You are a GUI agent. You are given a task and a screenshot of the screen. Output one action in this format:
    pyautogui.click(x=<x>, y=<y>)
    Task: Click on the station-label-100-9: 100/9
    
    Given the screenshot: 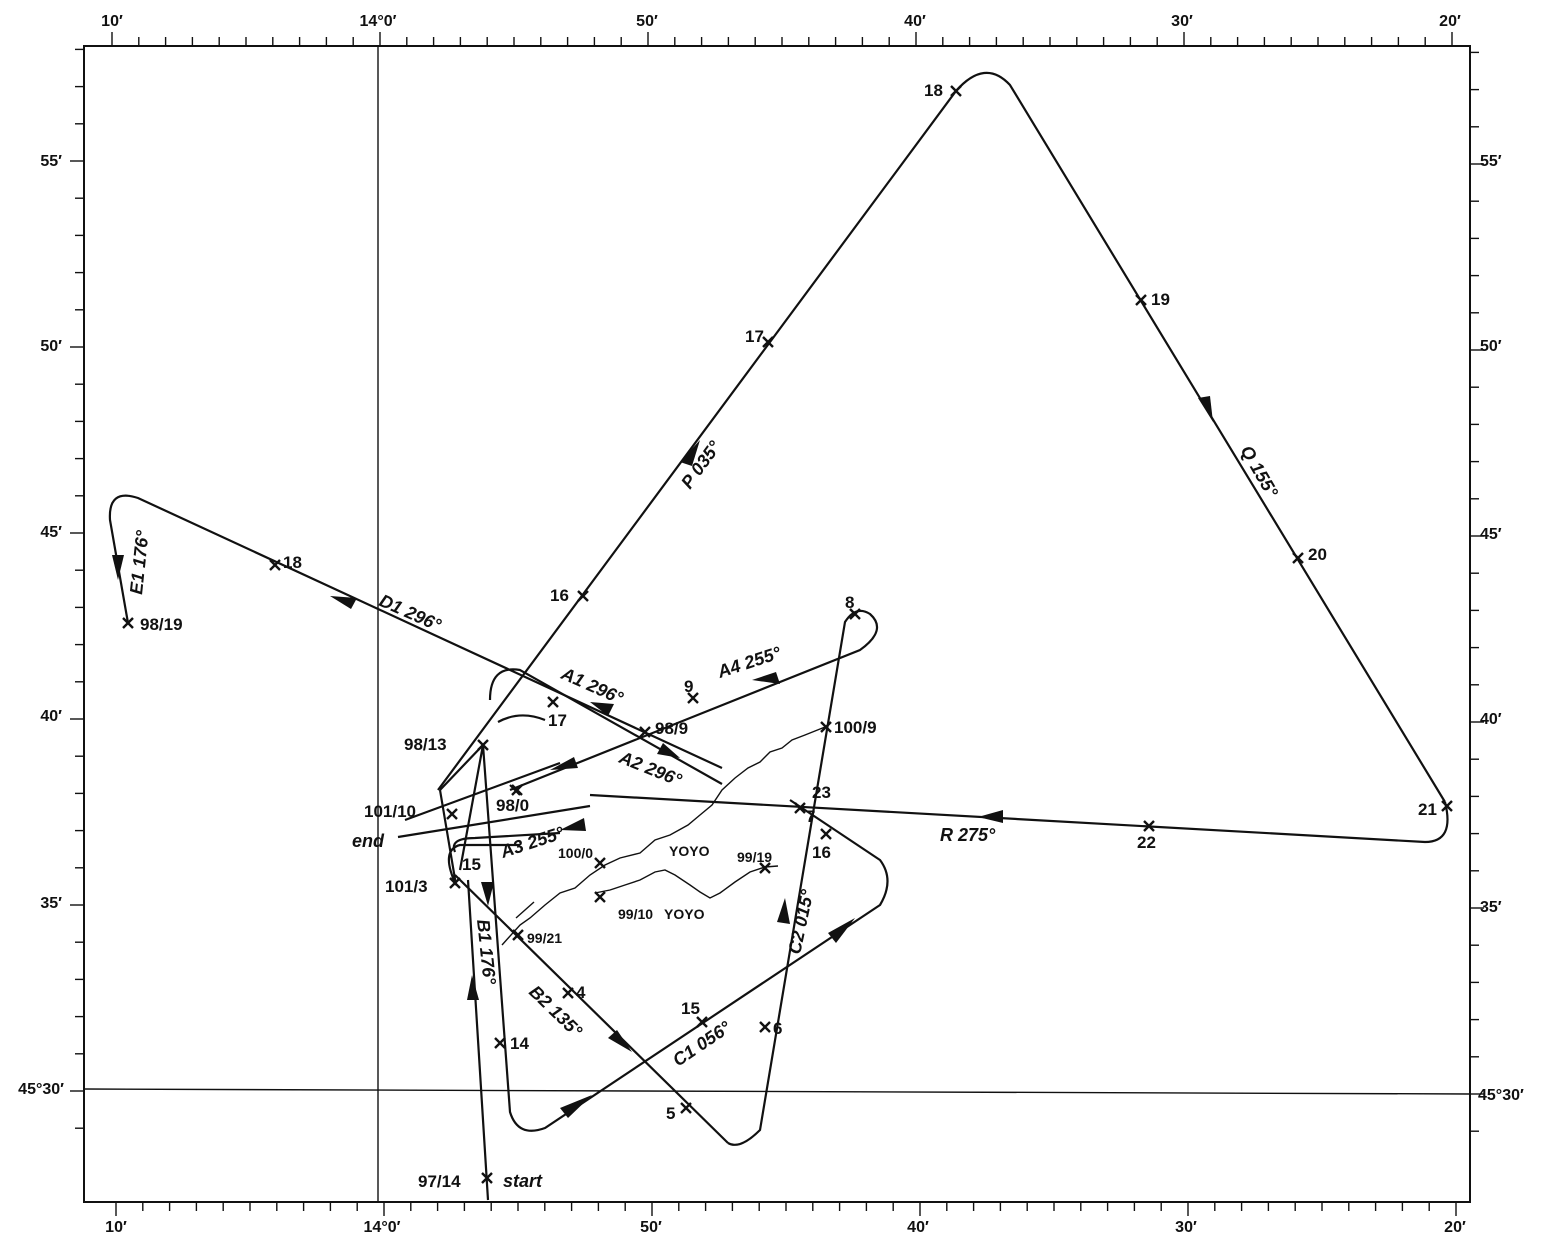 What is the action you would take?
    pyautogui.click(x=855, y=727)
    